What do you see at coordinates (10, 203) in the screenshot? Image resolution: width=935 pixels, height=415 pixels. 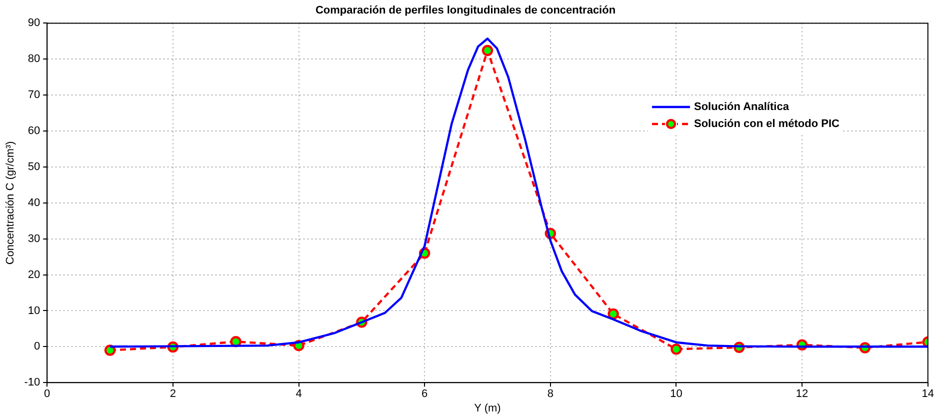 I see `y-axis-title: Concentración C (gr/cm³)` at bounding box center [10, 203].